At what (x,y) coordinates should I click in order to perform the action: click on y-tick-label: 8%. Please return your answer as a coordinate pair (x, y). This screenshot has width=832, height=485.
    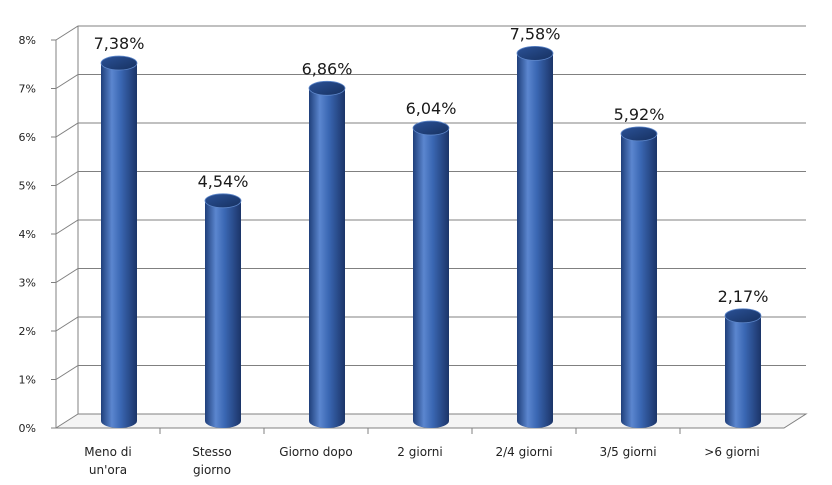
    Looking at the image, I should click on (27, 40).